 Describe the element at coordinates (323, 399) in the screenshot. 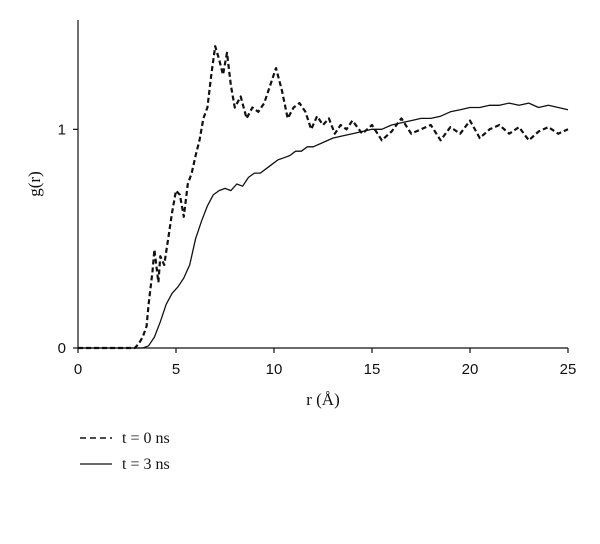

I see `x-axis-title: r (Å)` at that location.